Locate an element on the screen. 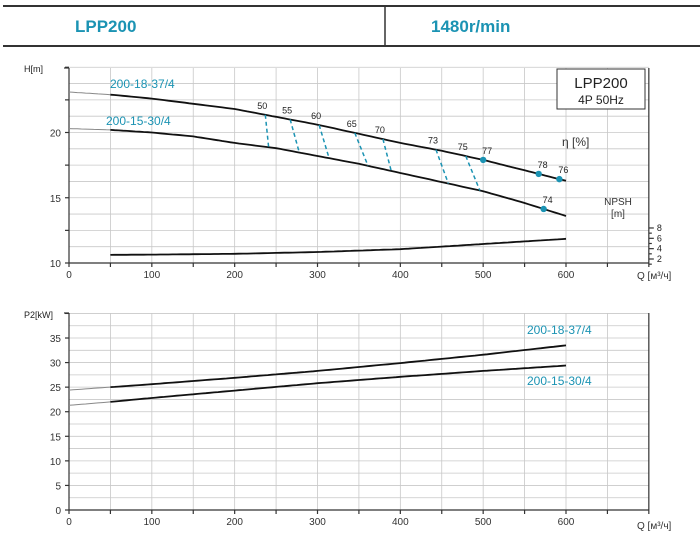 This screenshot has height=547, width=700. power-series-label-200-18-37-4: 200-18-37/4 is located at coordinates (559, 330).